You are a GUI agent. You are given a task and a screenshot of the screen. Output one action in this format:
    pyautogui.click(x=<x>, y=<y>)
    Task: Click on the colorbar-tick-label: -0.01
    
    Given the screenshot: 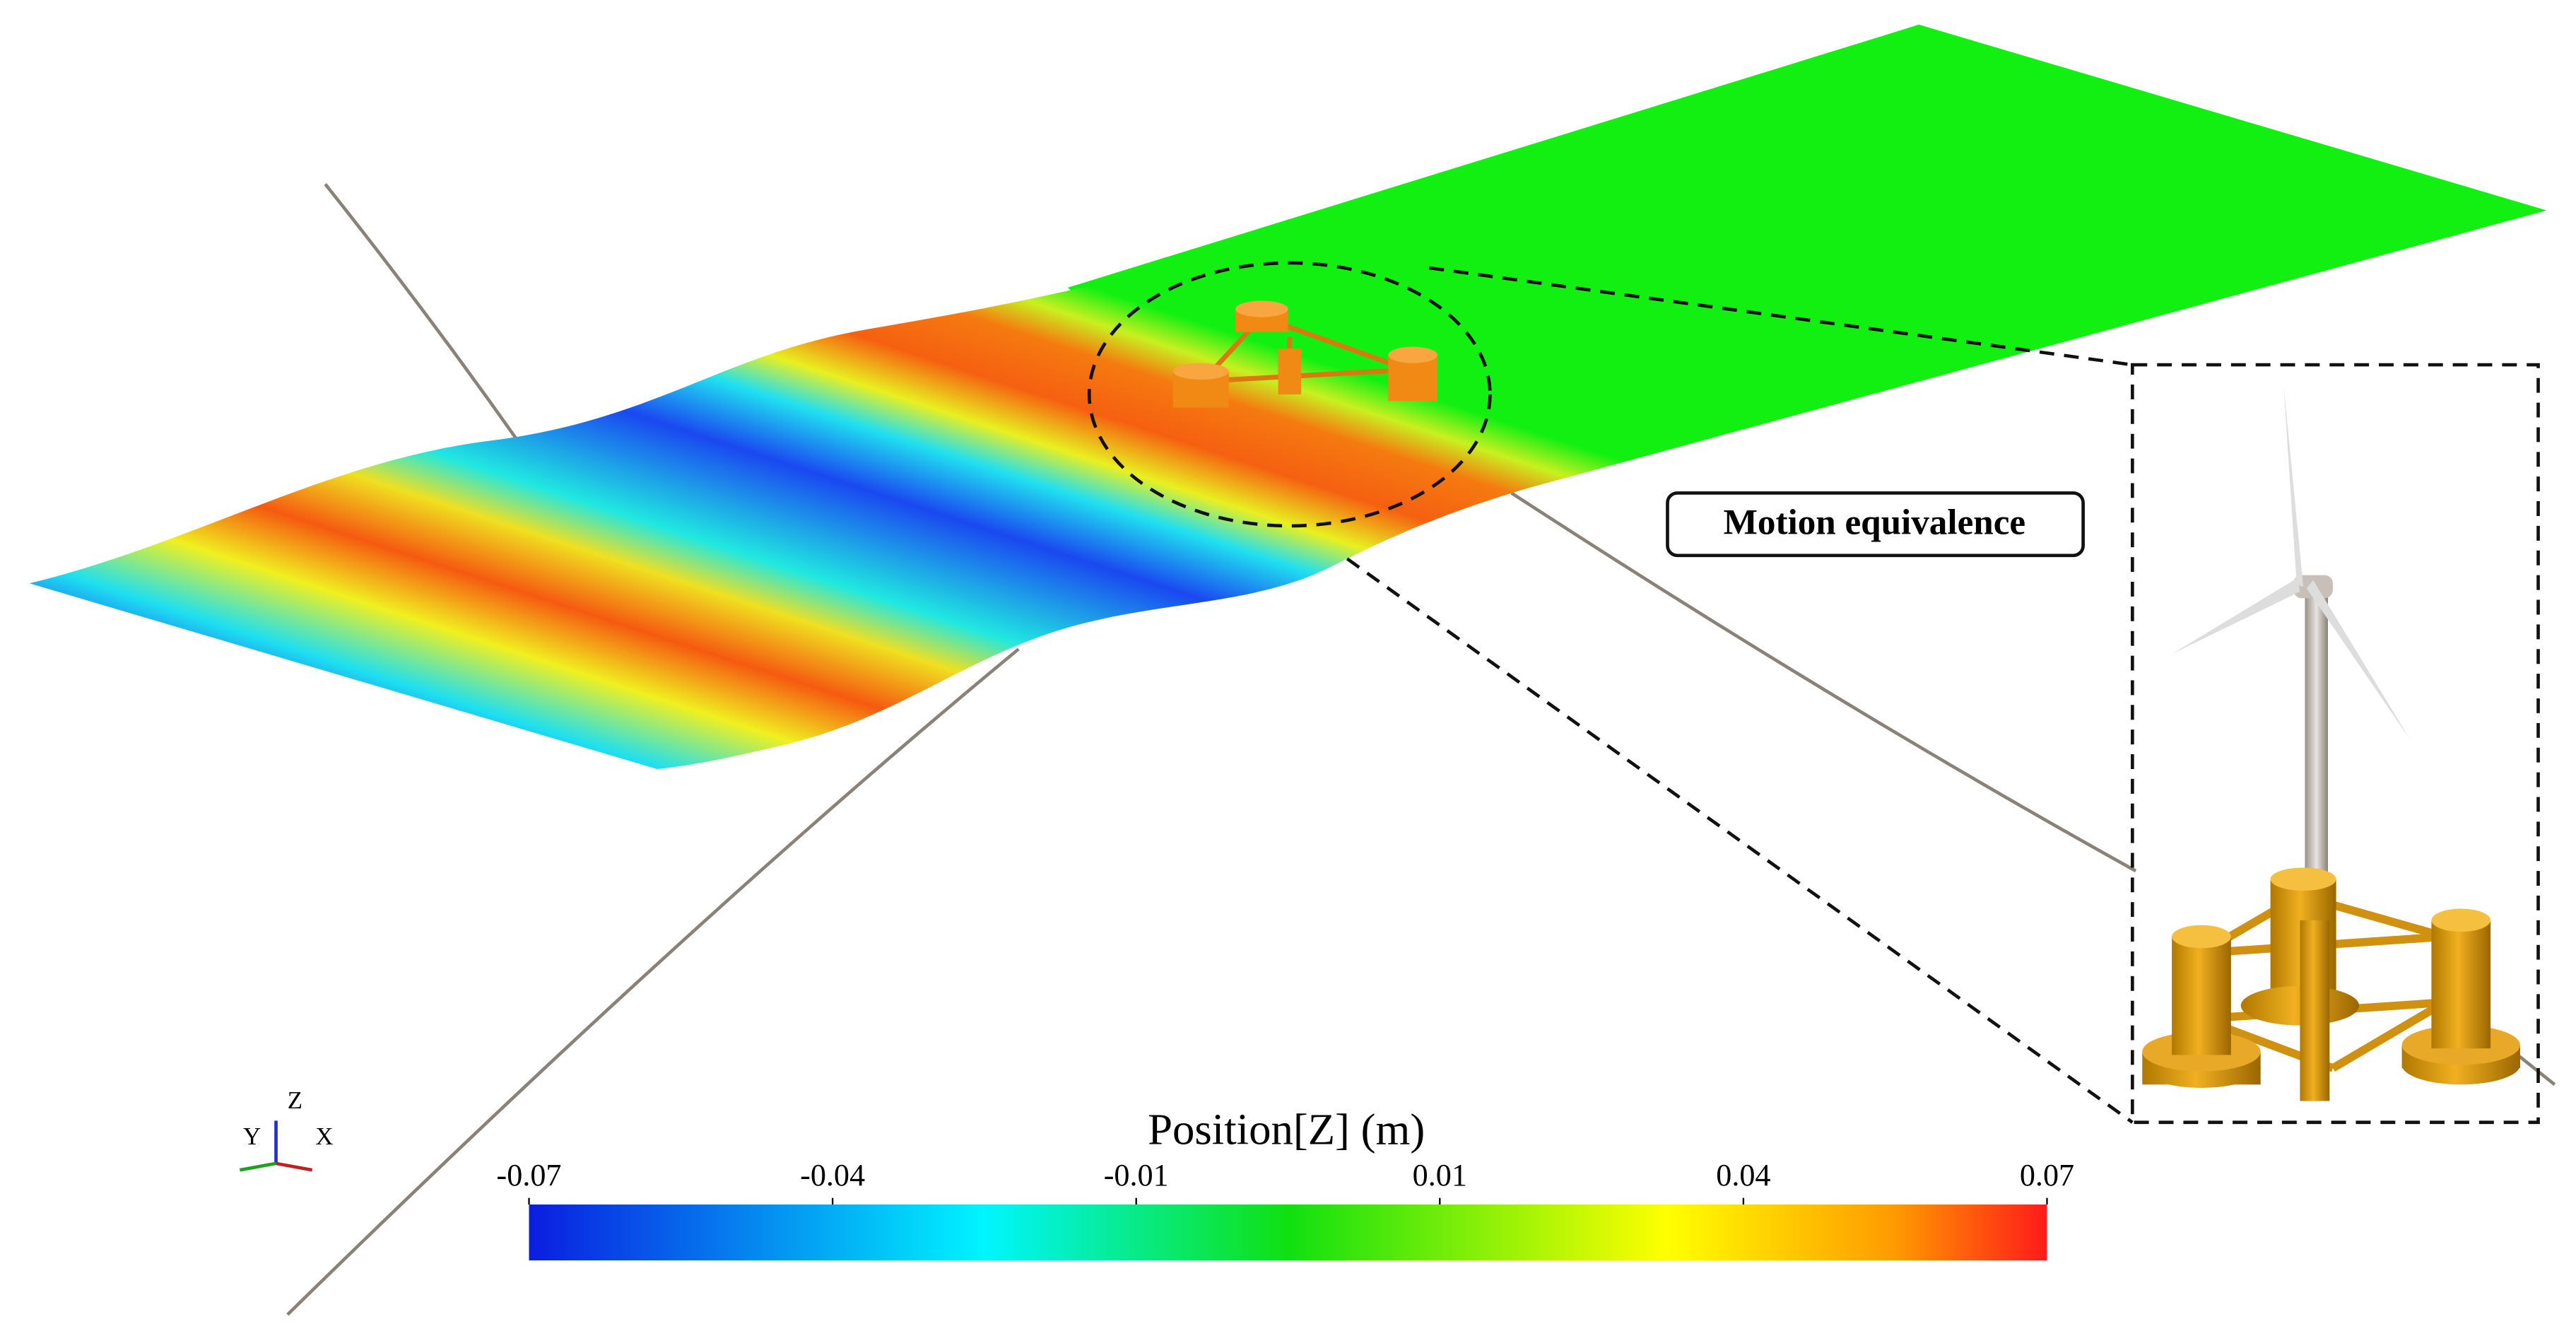 What is the action you would take?
    pyautogui.click(x=1136, y=1175)
    